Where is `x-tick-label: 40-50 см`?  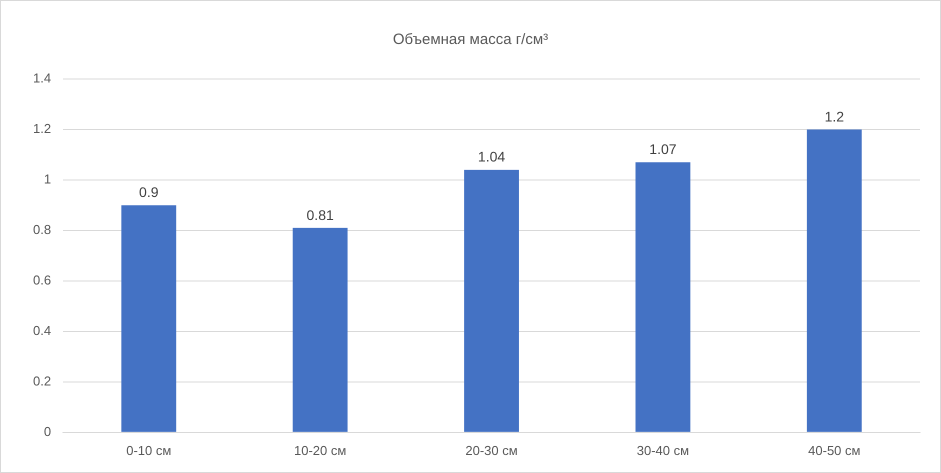
x-tick-label: 40-50 см is located at coordinates (834, 450).